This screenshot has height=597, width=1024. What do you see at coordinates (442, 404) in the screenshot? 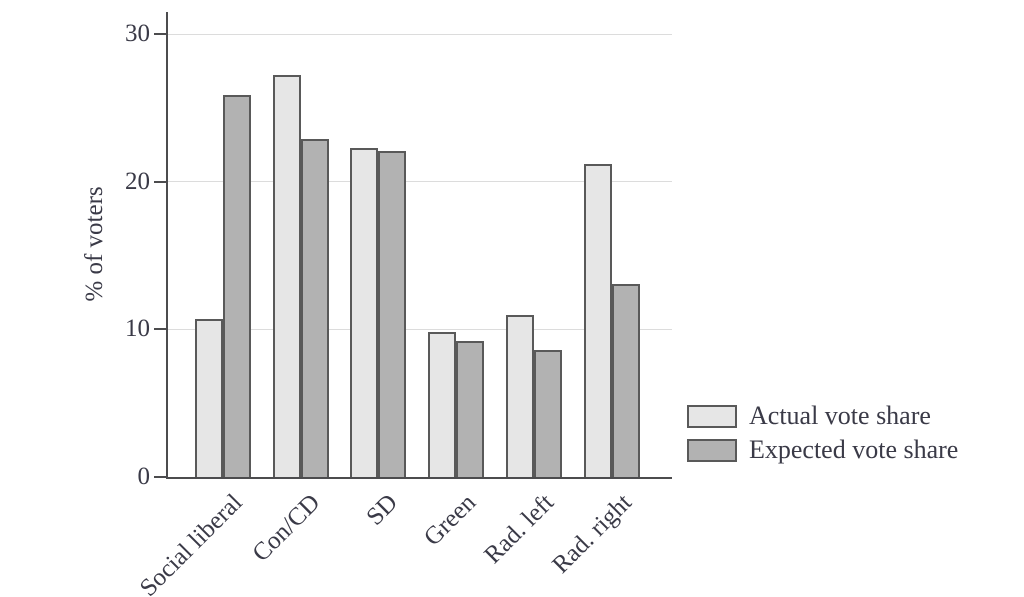
I see `bar-actual-green` at bounding box center [442, 404].